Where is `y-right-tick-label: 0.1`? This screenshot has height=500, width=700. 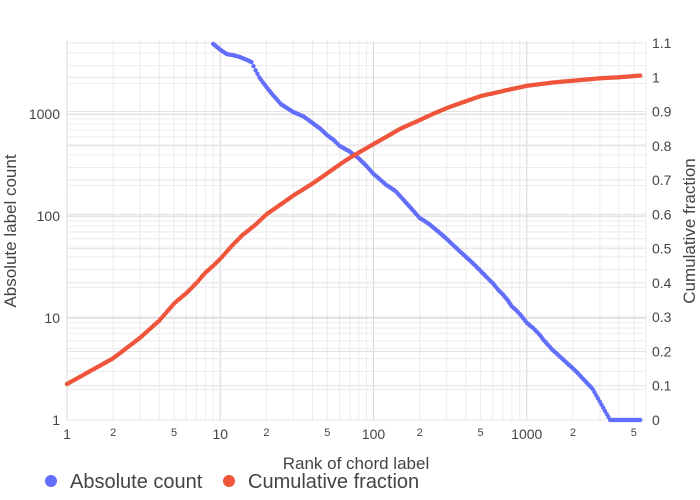 y-right-tick-label: 0.1 is located at coordinates (662, 386).